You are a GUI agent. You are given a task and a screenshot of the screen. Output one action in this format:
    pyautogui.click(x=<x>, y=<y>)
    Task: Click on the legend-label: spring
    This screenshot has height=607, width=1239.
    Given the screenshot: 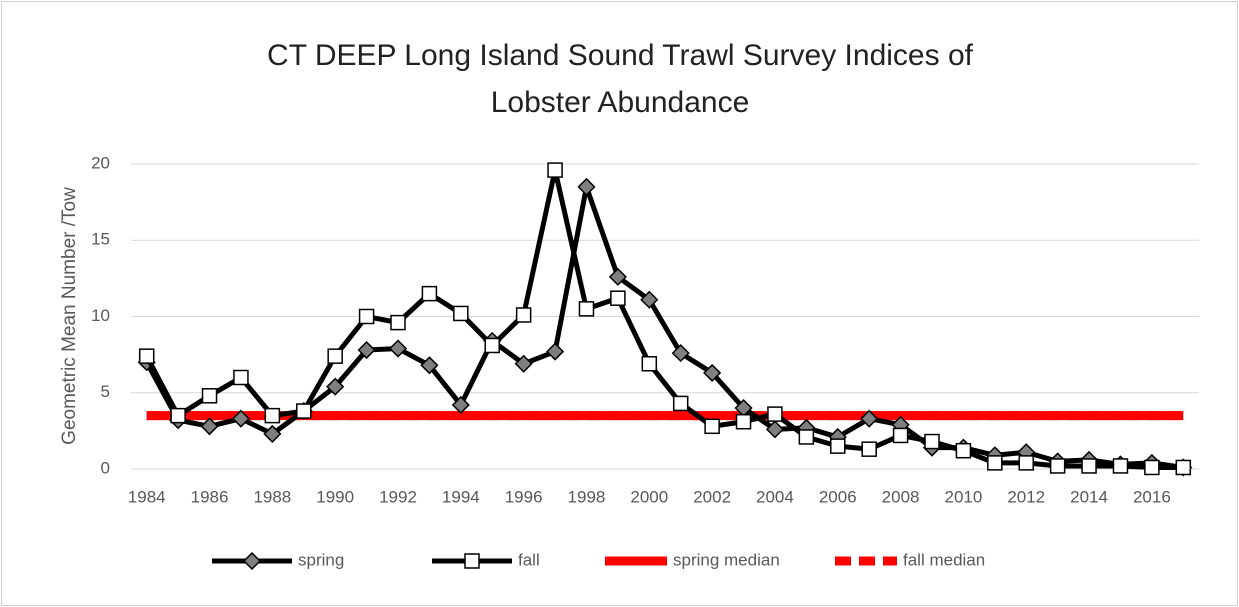 What is the action you would take?
    pyautogui.click(x=321, y=559)
    